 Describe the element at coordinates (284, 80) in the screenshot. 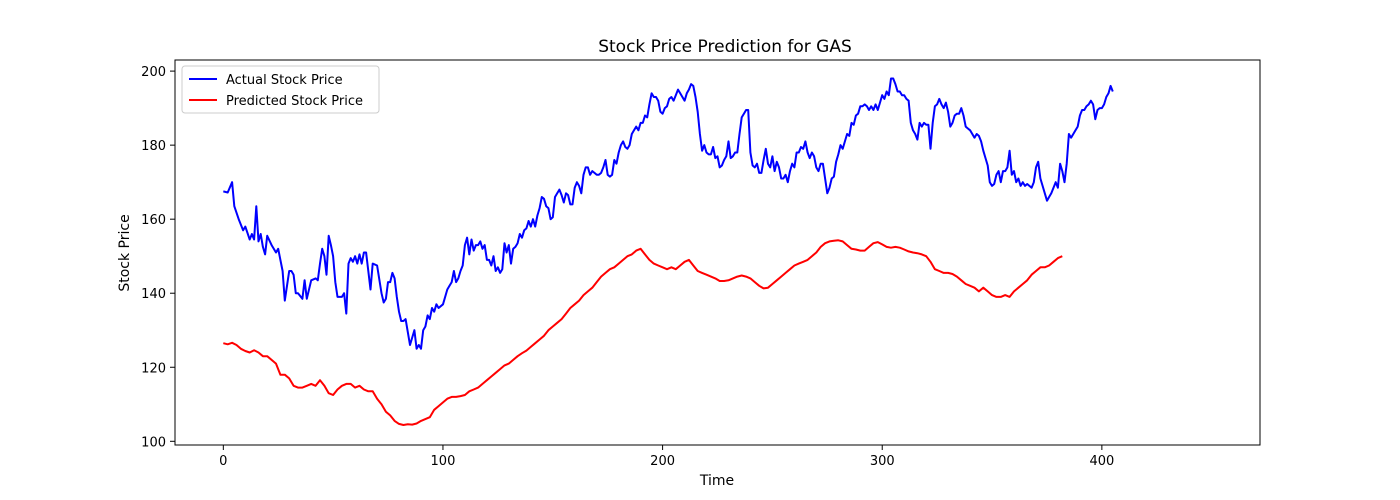

I see `legend-label-actual: Actual Stock Price` at that location.